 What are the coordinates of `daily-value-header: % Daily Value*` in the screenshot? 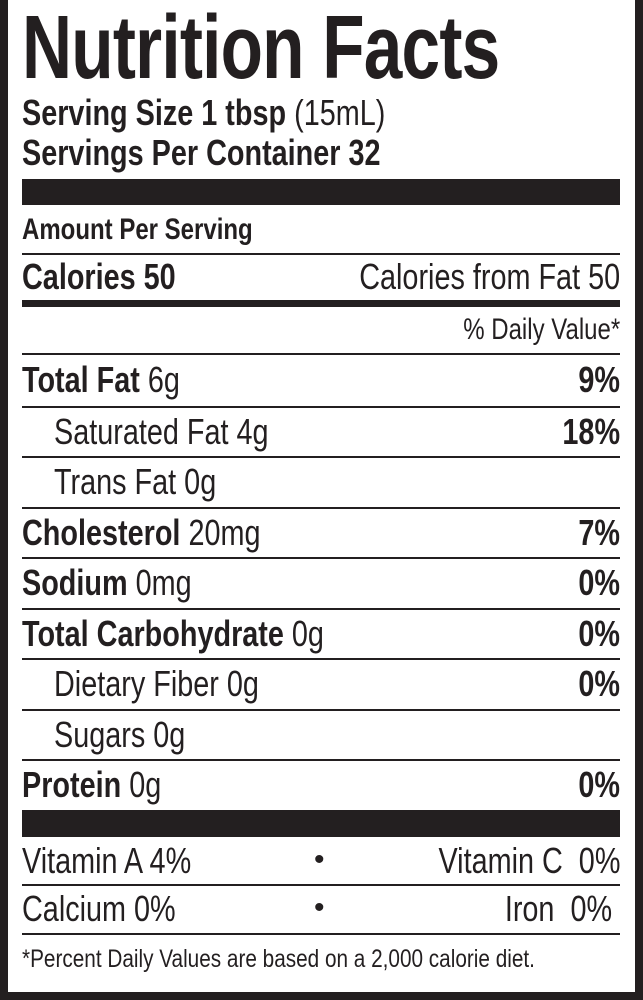 It's located at (541, 329).